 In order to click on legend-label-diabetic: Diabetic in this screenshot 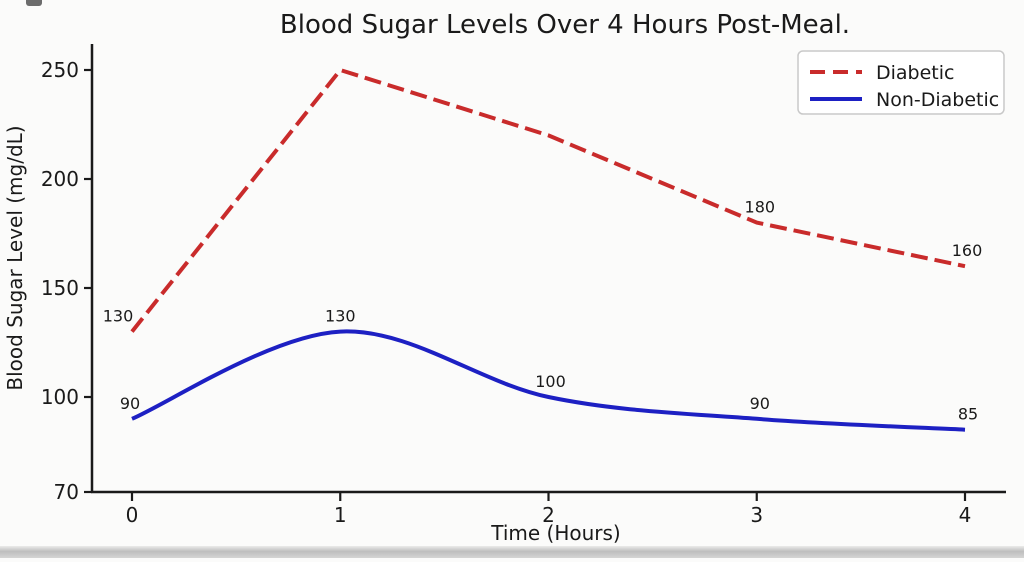, I will do `click(915, 73)`.